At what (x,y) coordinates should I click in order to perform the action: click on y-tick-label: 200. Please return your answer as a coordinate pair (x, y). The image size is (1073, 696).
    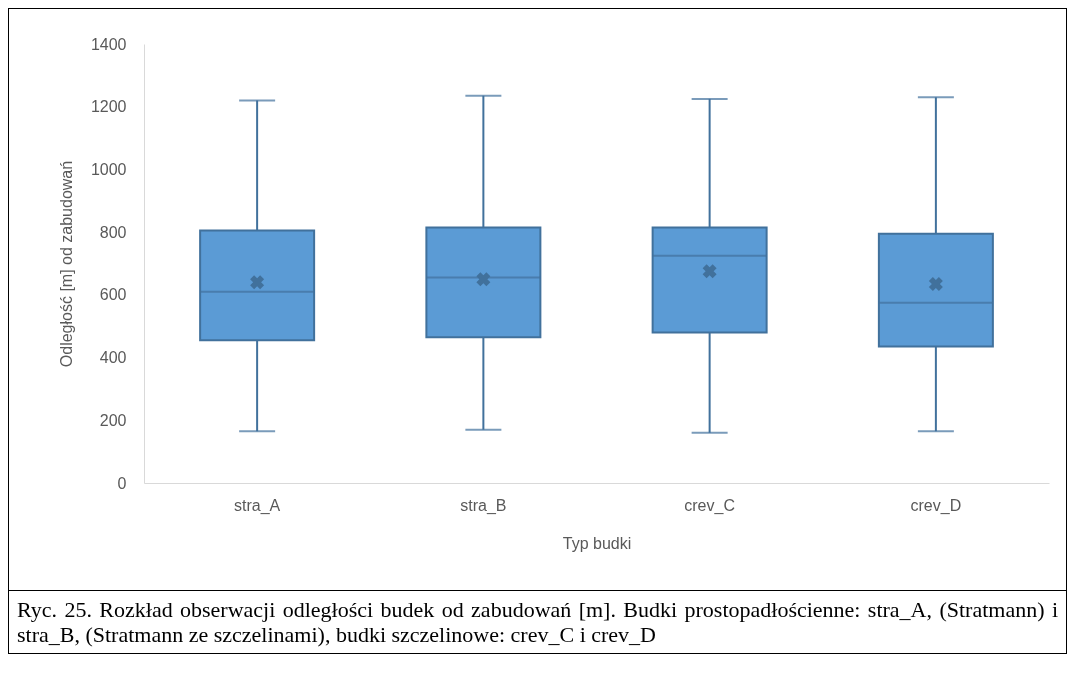
    Looking at the image, I should click on (113, 420).